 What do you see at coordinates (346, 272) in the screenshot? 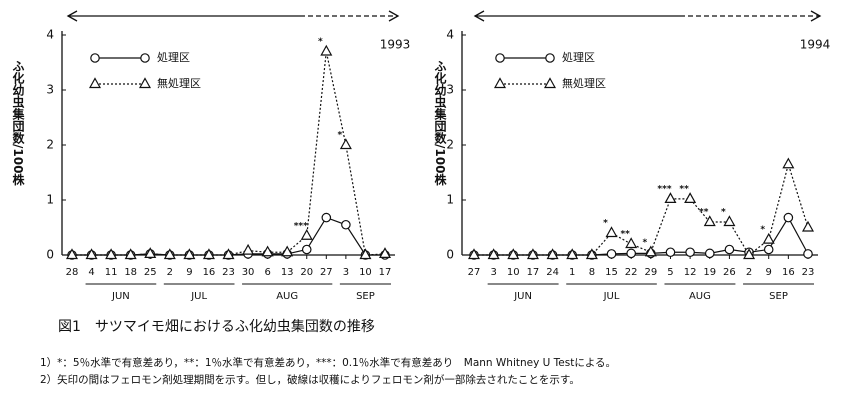
I see `x-tick-label: 3` at bounding box center [346, 272].